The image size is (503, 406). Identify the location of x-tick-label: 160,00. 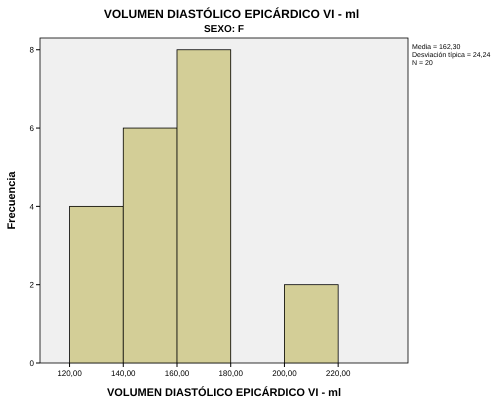
(177, 373).